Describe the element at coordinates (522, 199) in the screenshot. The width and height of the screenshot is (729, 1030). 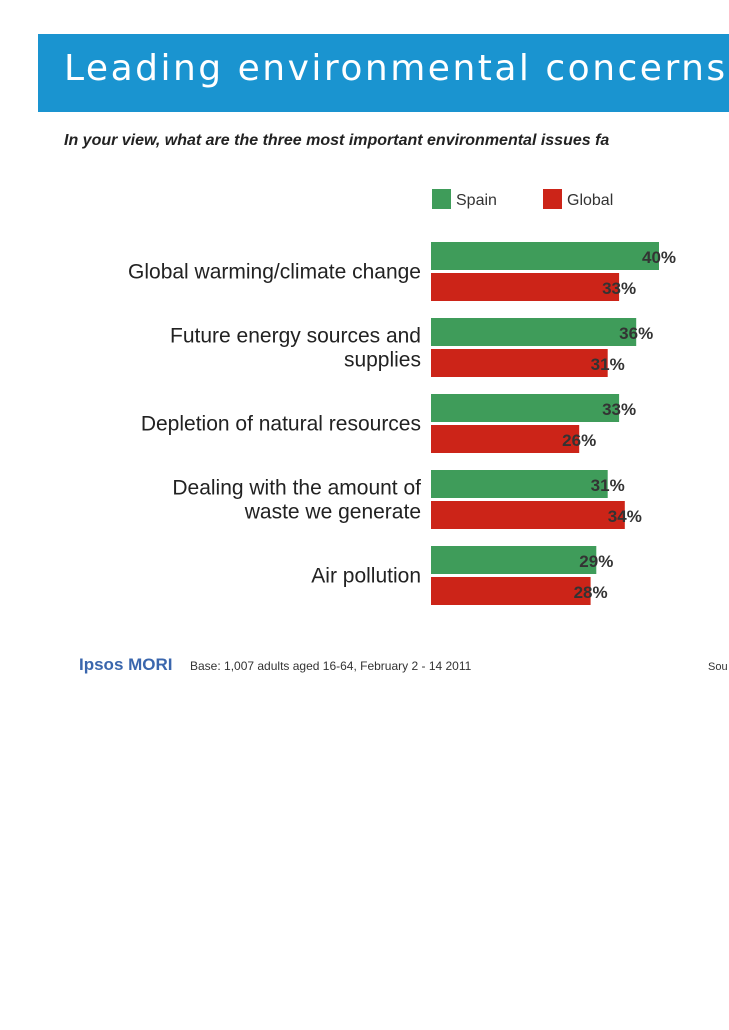
I see `chart-legend: Spain Global` at that location.